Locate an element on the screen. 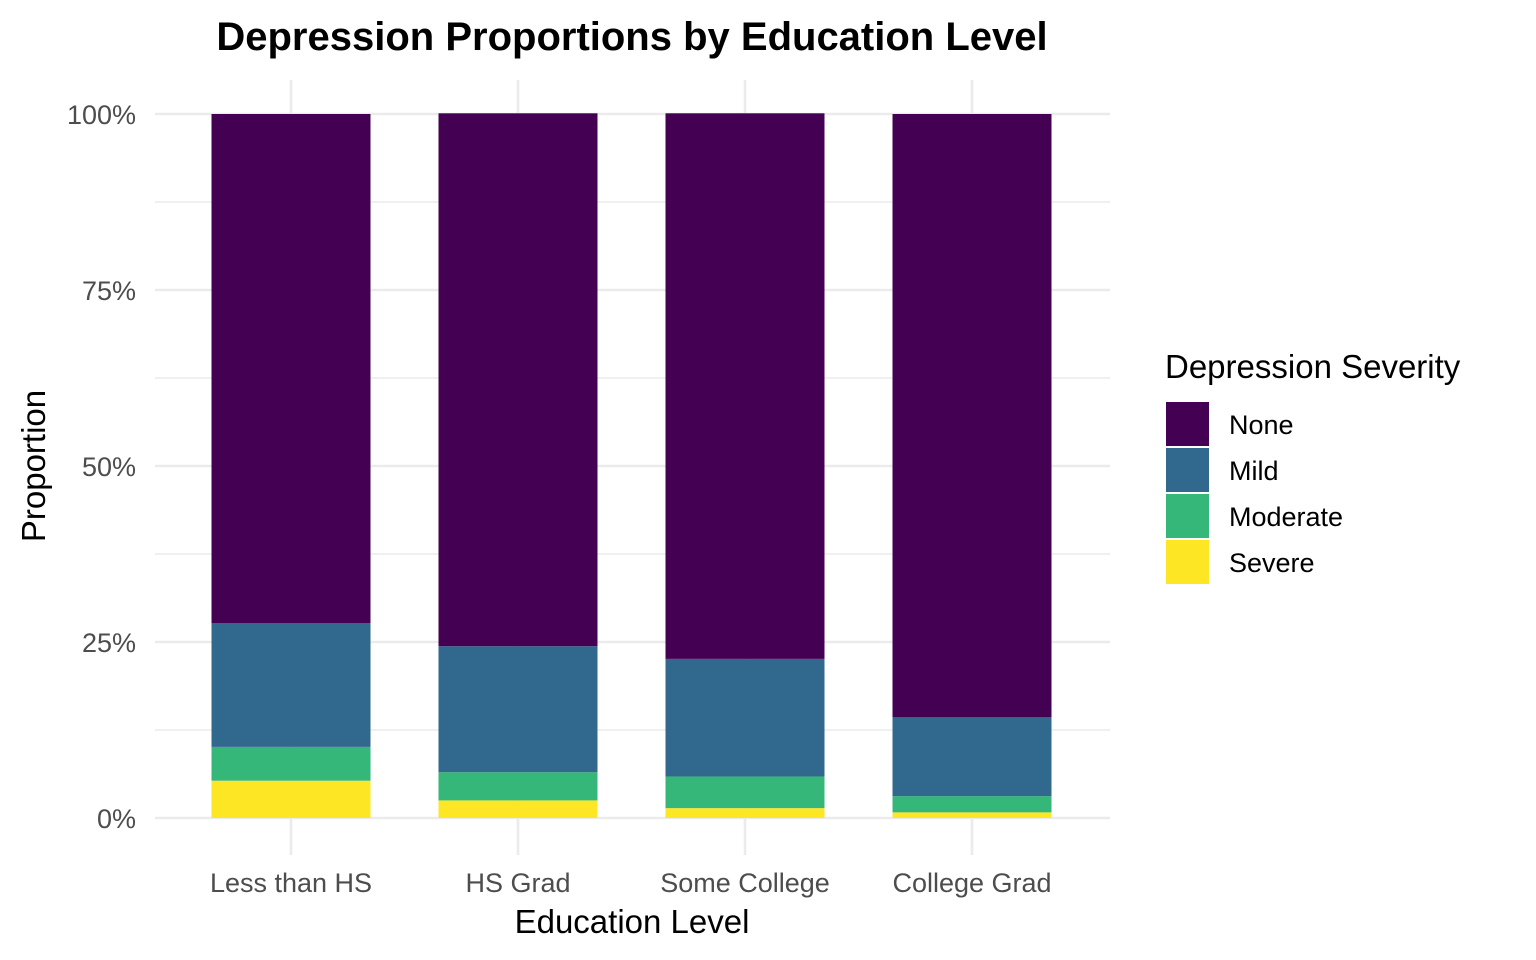 This screenshot has width=1536, height=960. y-tick-label: 25% is located at coordinates (109, 643).